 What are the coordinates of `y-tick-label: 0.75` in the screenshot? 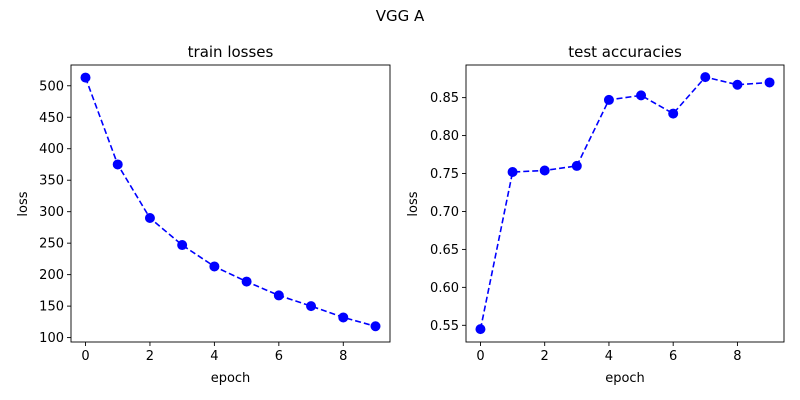 It's located at (444, 174).